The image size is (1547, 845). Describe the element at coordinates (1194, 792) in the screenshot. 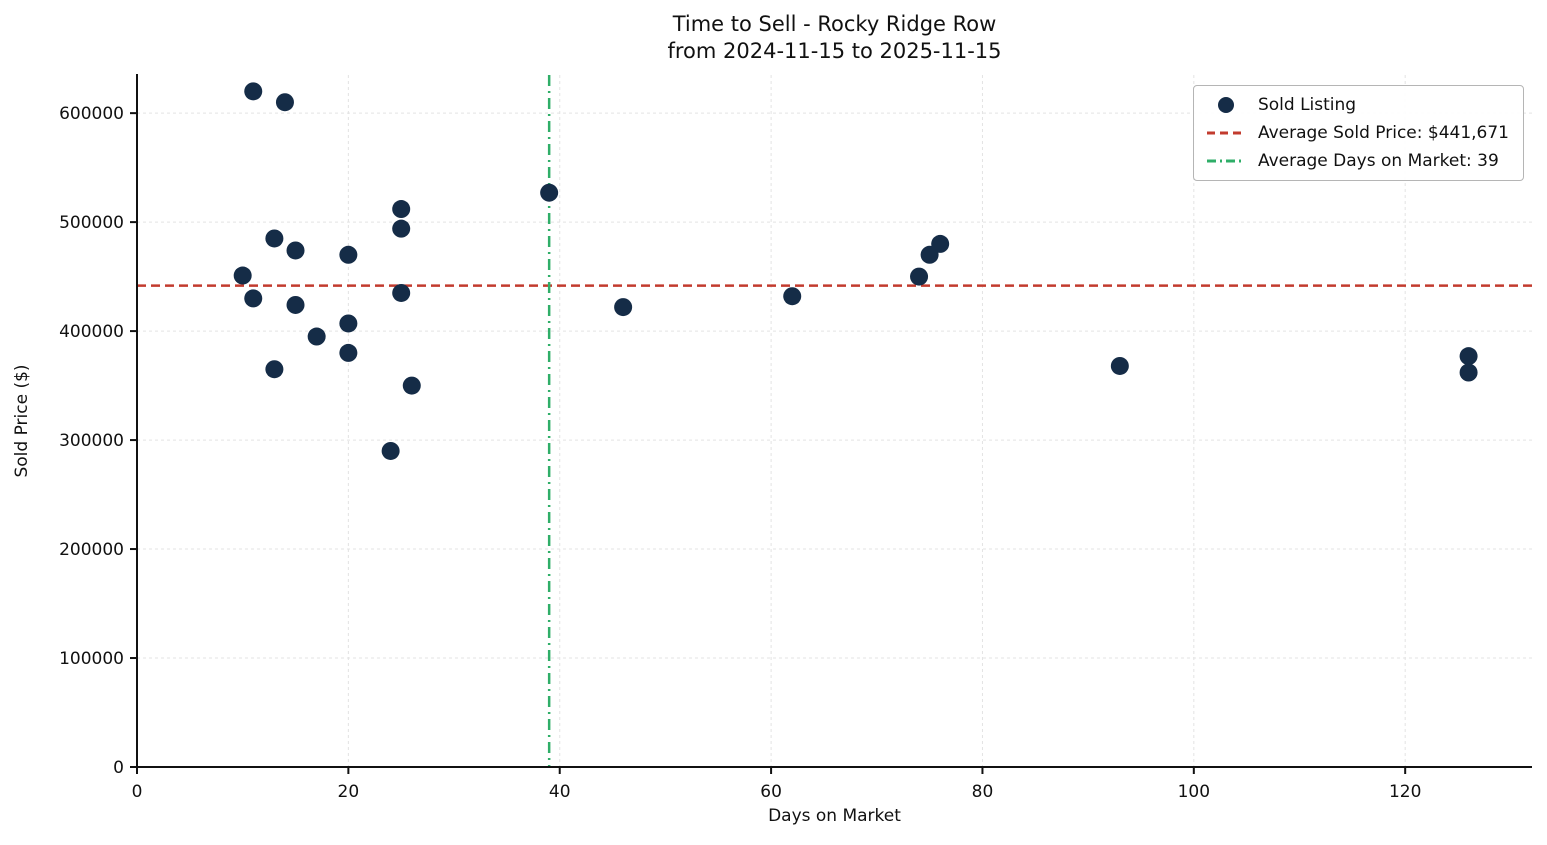

I see `x-tick-label: 100` at that location.